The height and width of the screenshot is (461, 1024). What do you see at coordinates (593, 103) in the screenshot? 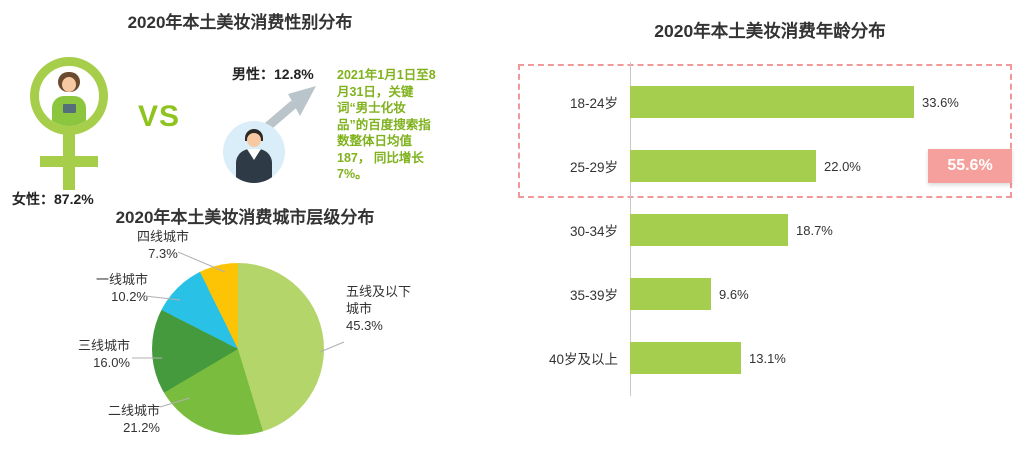
I see `bar-category-label: 18-24岁` at bounding box center [593, 103].